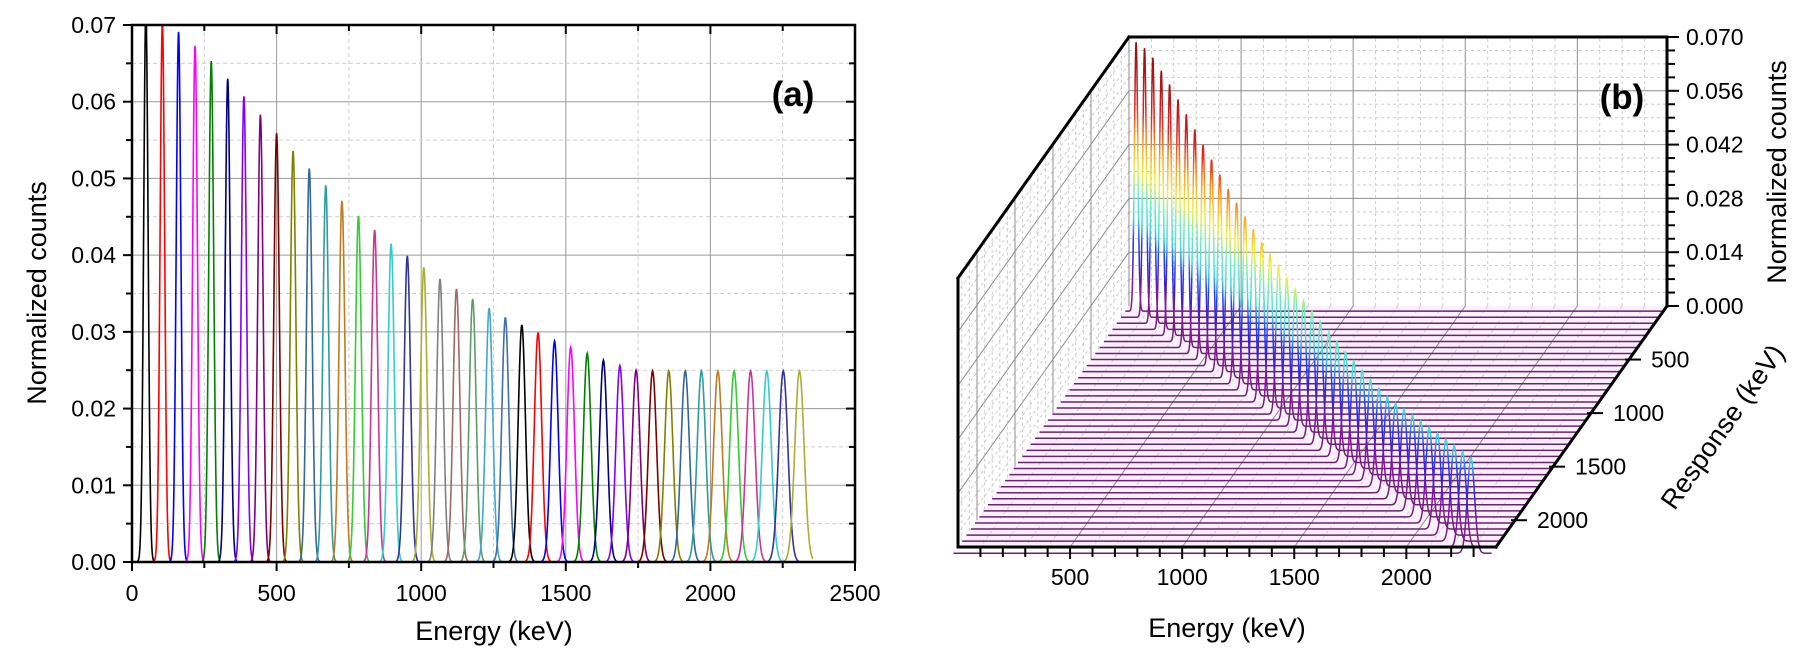 The image size is (1816, 661). What do you see at coordinates (93, 25) in the screenshot?
I see `y-tick-label: 0.07` at bounding box center [93, 25].